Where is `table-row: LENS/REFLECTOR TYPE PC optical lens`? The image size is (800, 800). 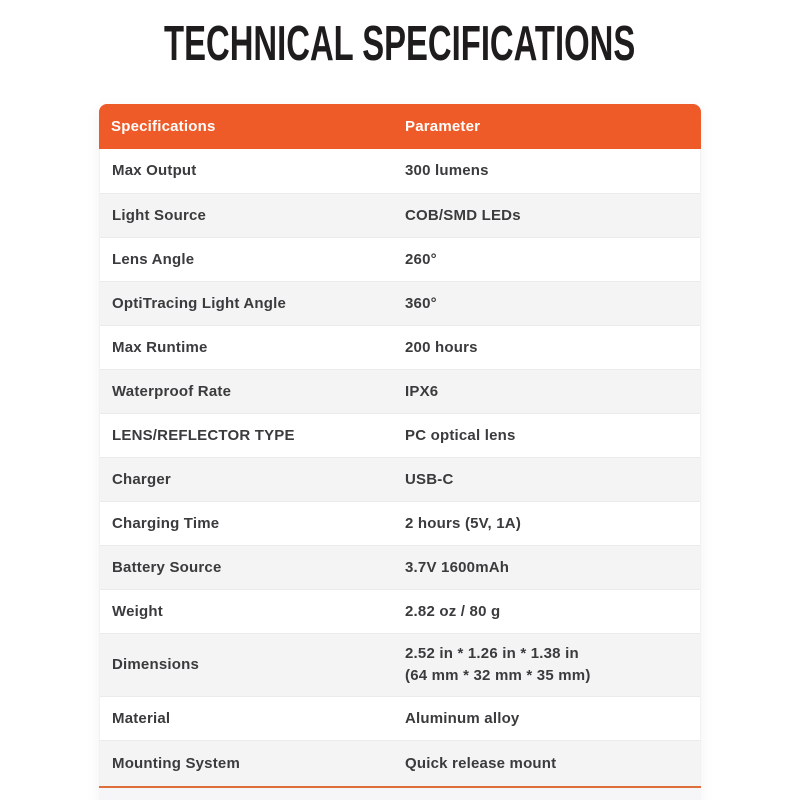
table-row: LENS/REFLECTOR TYPE PC optical lens is located at coordinates (400, 435).